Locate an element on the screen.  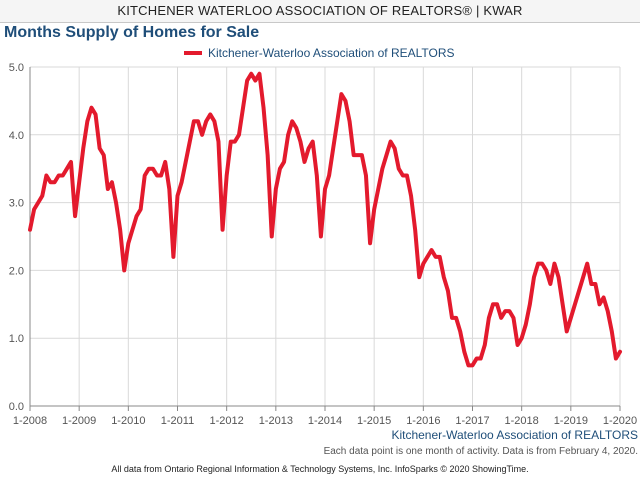
x-tick-label: 1-2009 is located at coordinates (79, 421).